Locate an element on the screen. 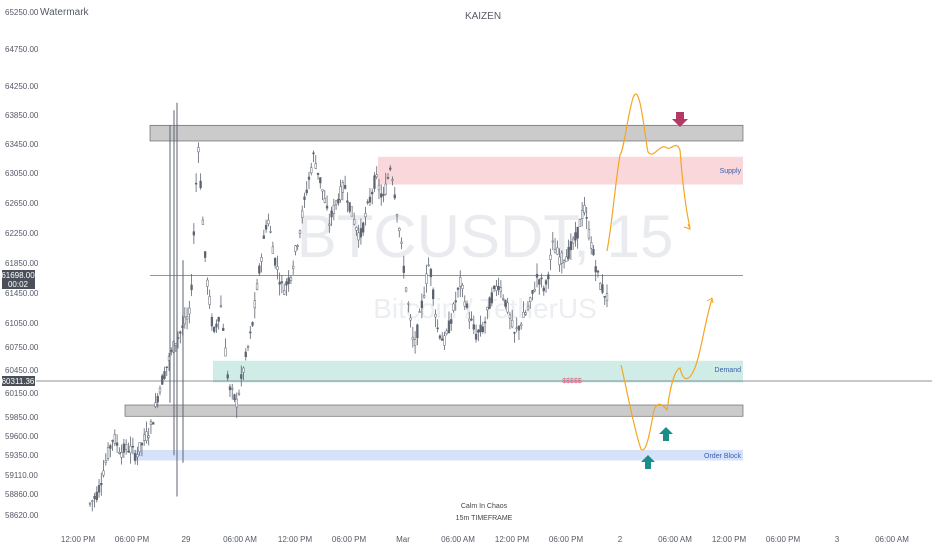  price-tick: 59110.00 is located at coordinates (21, 475).